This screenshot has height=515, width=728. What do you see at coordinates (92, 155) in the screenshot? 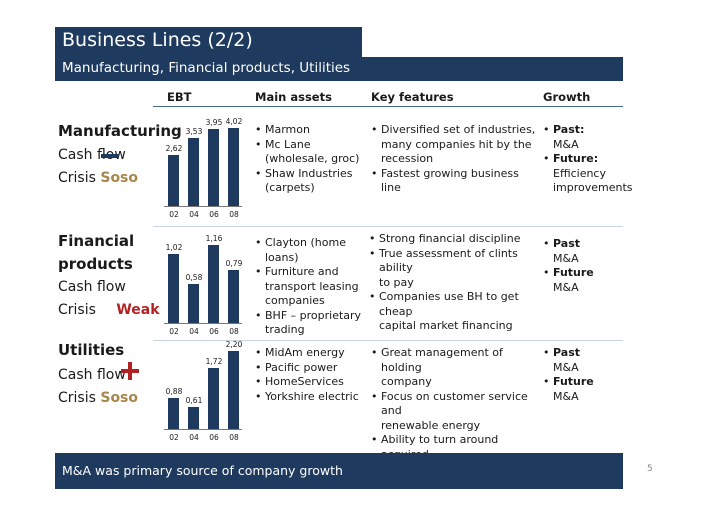
I see `cash-flow-label-manufacturing: Cash flow` at bounding box center [92, 155].